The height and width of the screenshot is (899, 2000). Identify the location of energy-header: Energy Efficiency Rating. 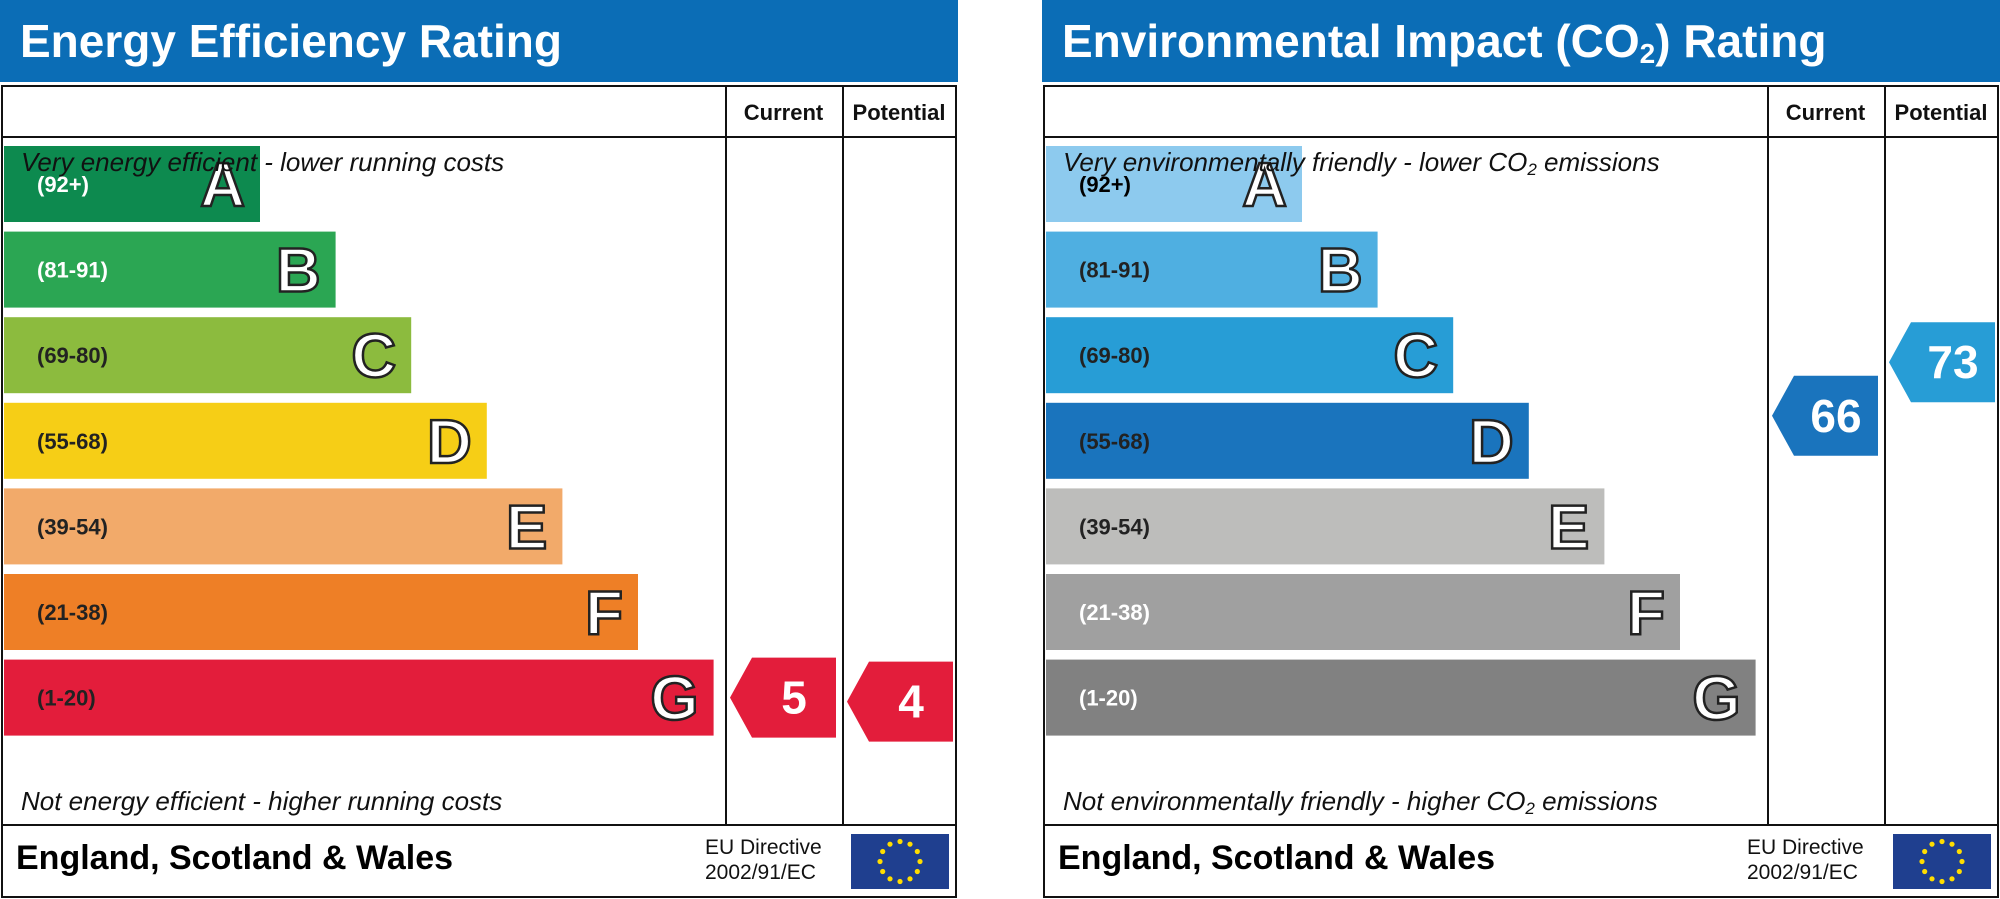
(479, 41).